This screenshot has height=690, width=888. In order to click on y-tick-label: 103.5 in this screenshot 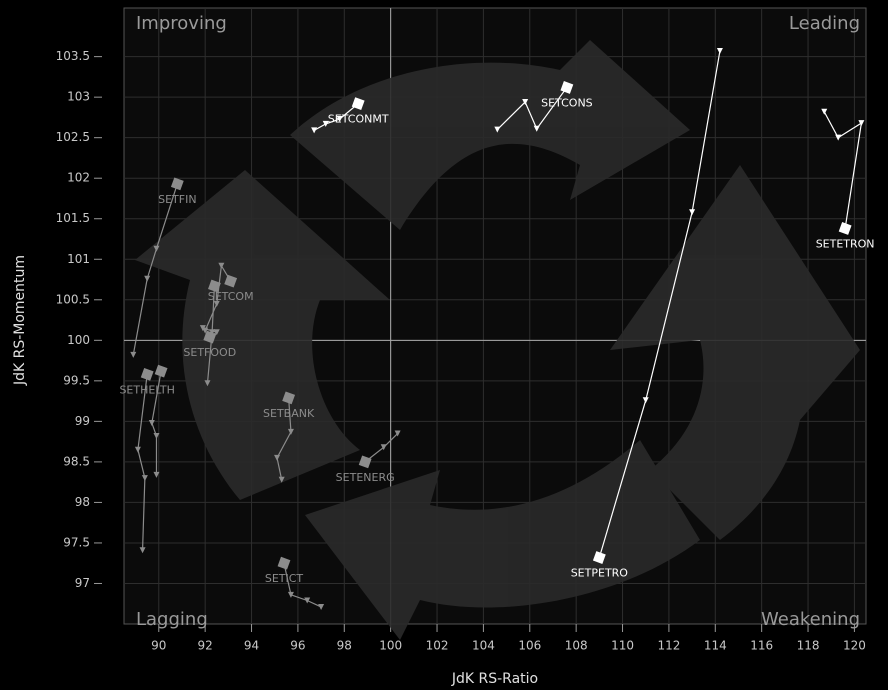, I will do `click(73, 56)`.